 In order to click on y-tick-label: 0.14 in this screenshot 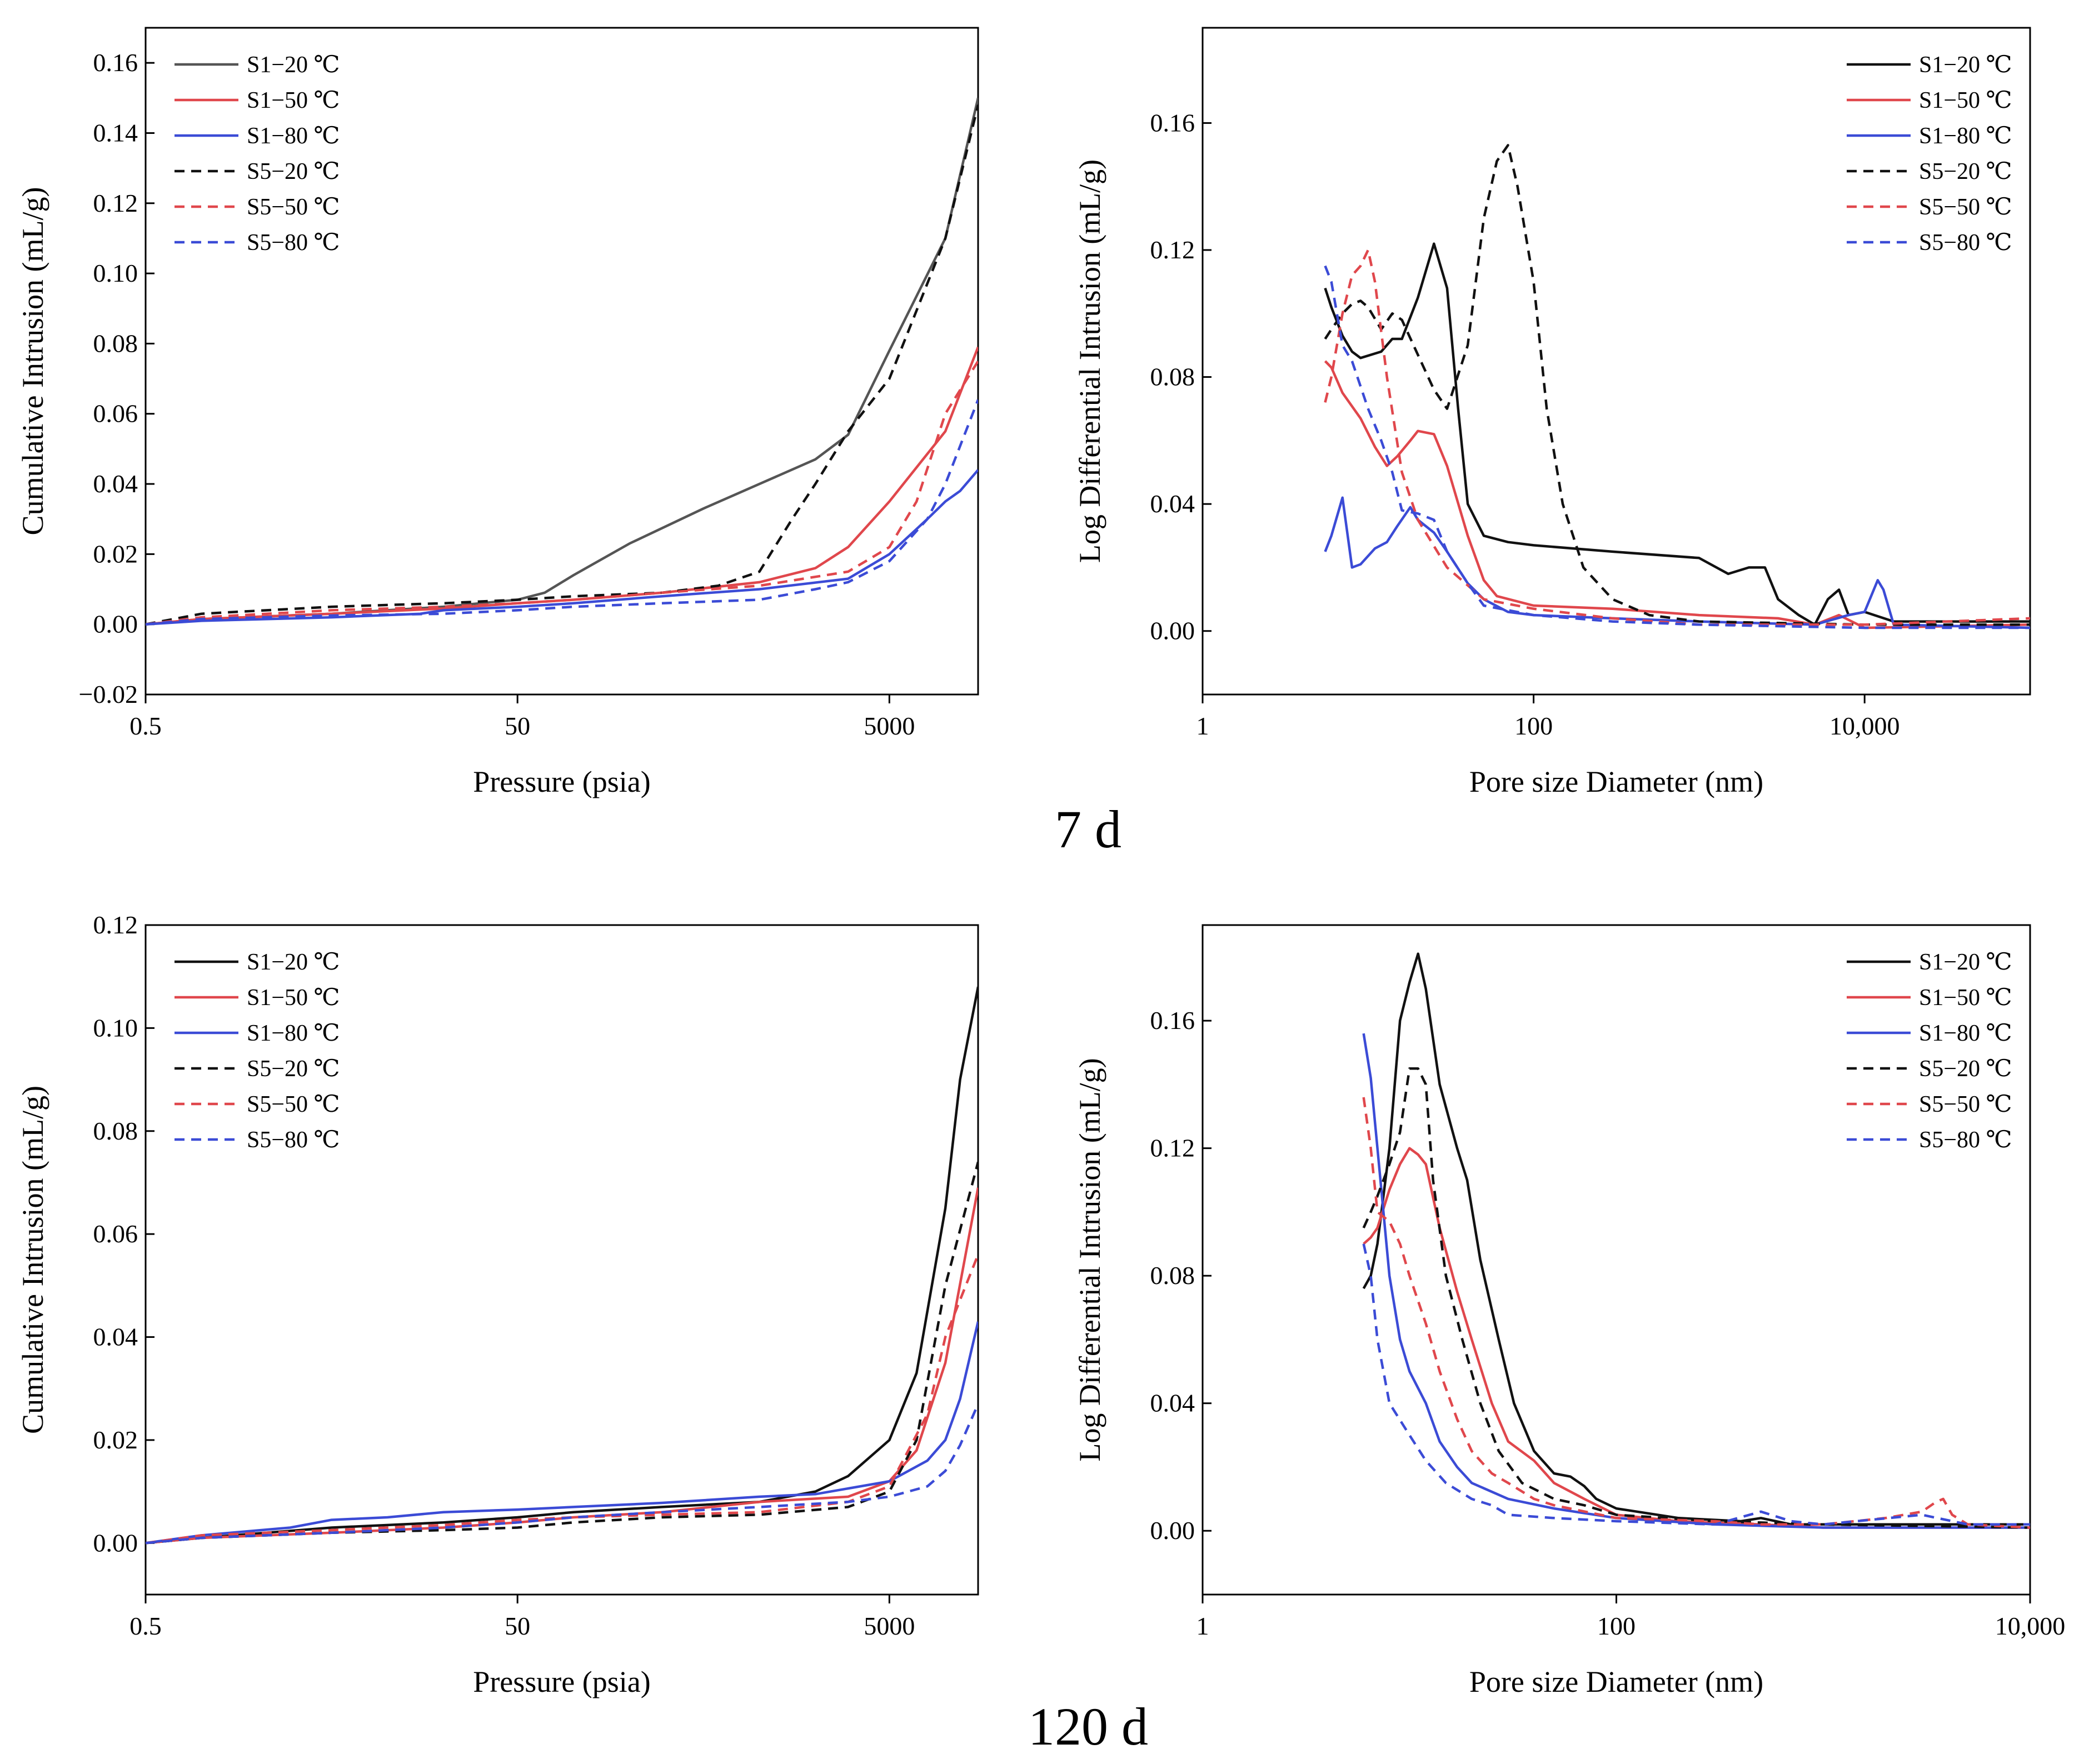, I will do `click(115, 132)`.